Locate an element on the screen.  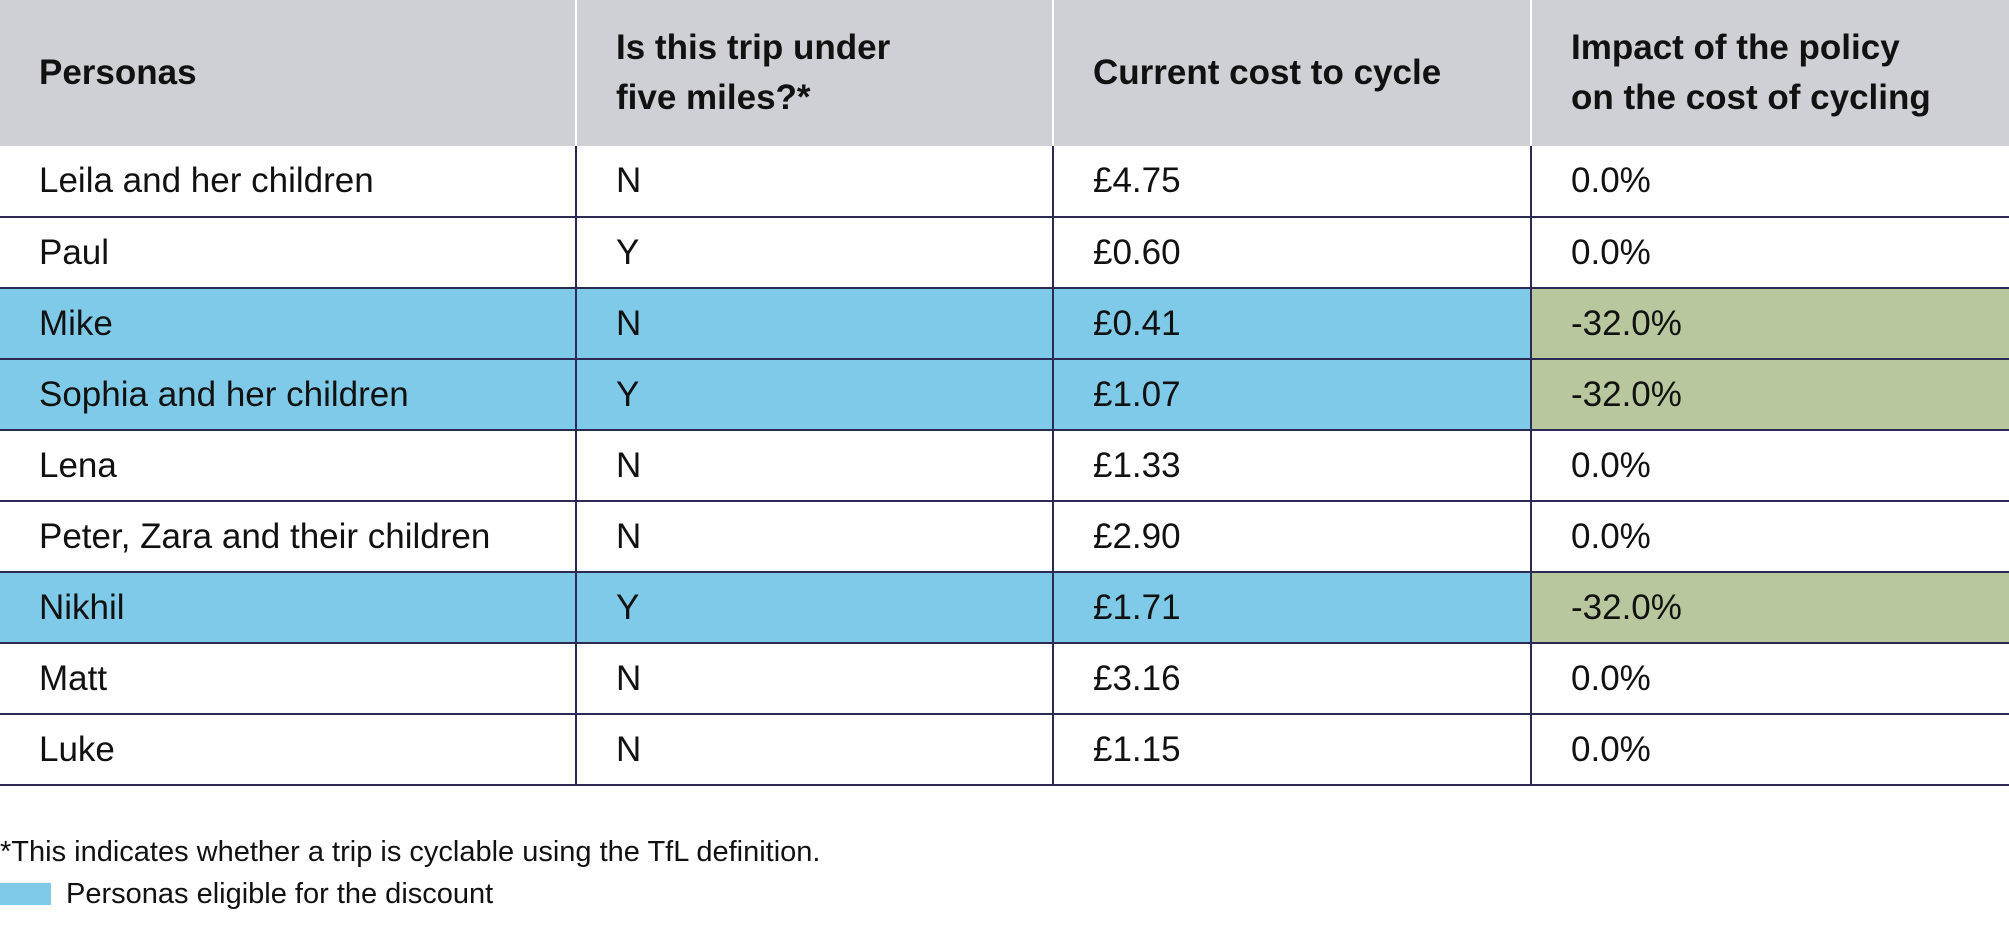
table-row: Paul Y £0.60 0.0% is located at coordinates (1004, 253).